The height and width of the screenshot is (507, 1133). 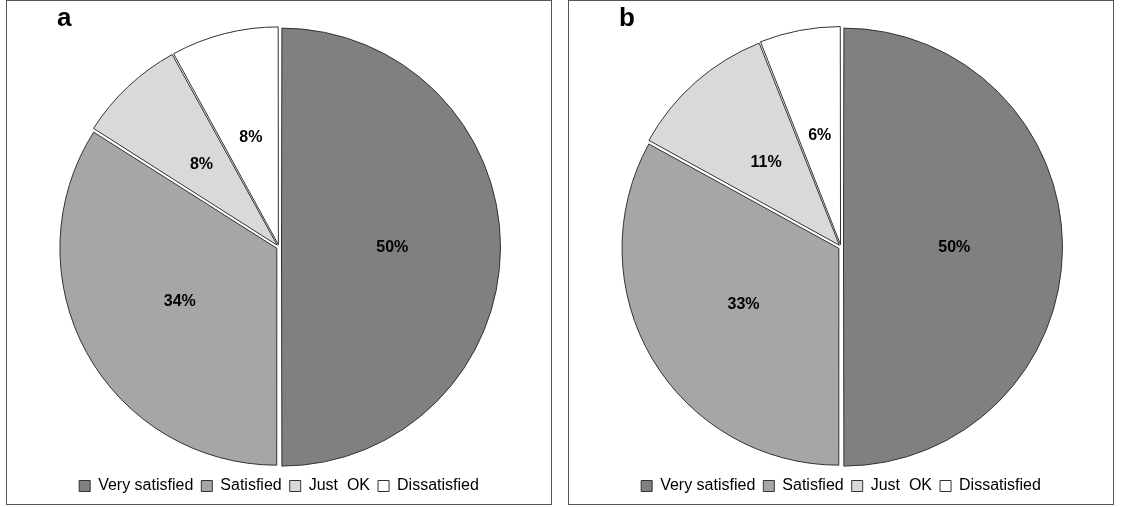 I want to click on data-label: 6%, so click(x=820, y=135).